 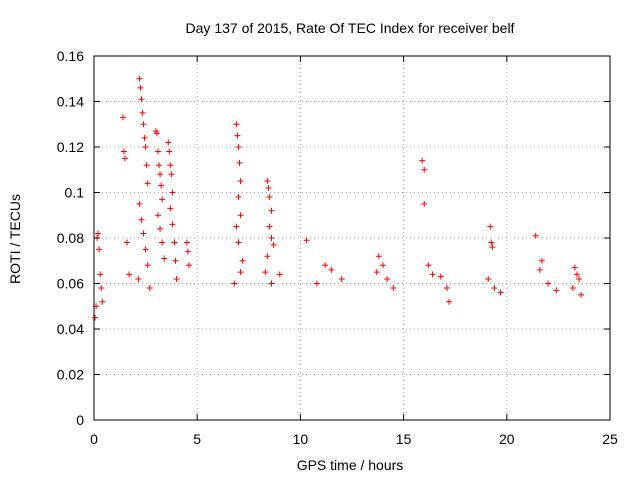 I want to click on y-tick-label: 0.06, so click(x=70, y=284).